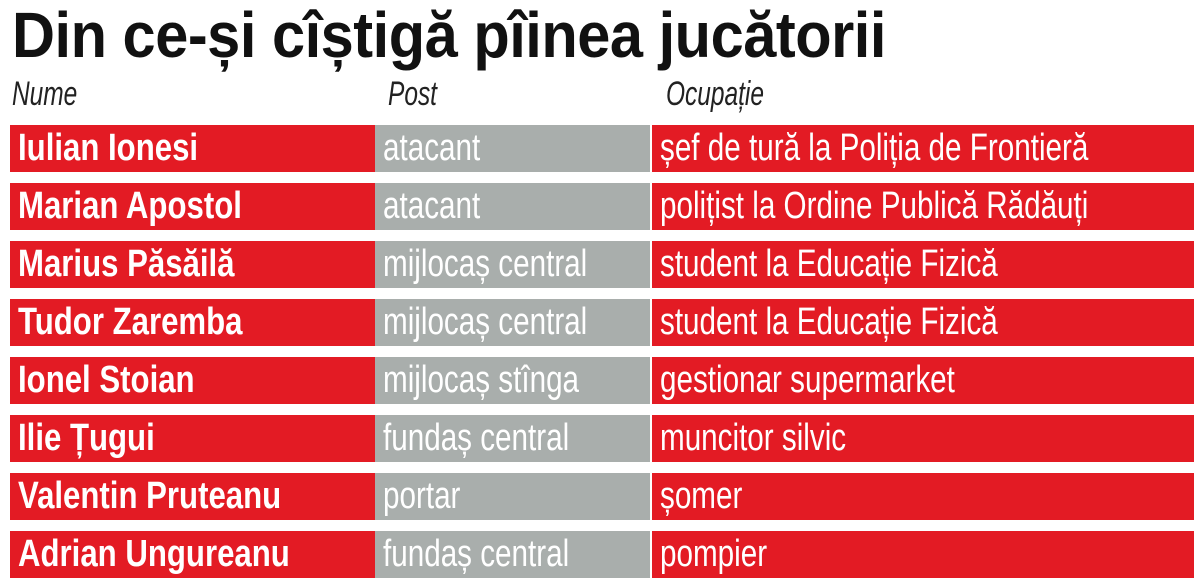 This screenshot has width=1200, height=583. I want to click on table-row: Adrian Ungureanu fundaș central pompier, so click(602, 554).